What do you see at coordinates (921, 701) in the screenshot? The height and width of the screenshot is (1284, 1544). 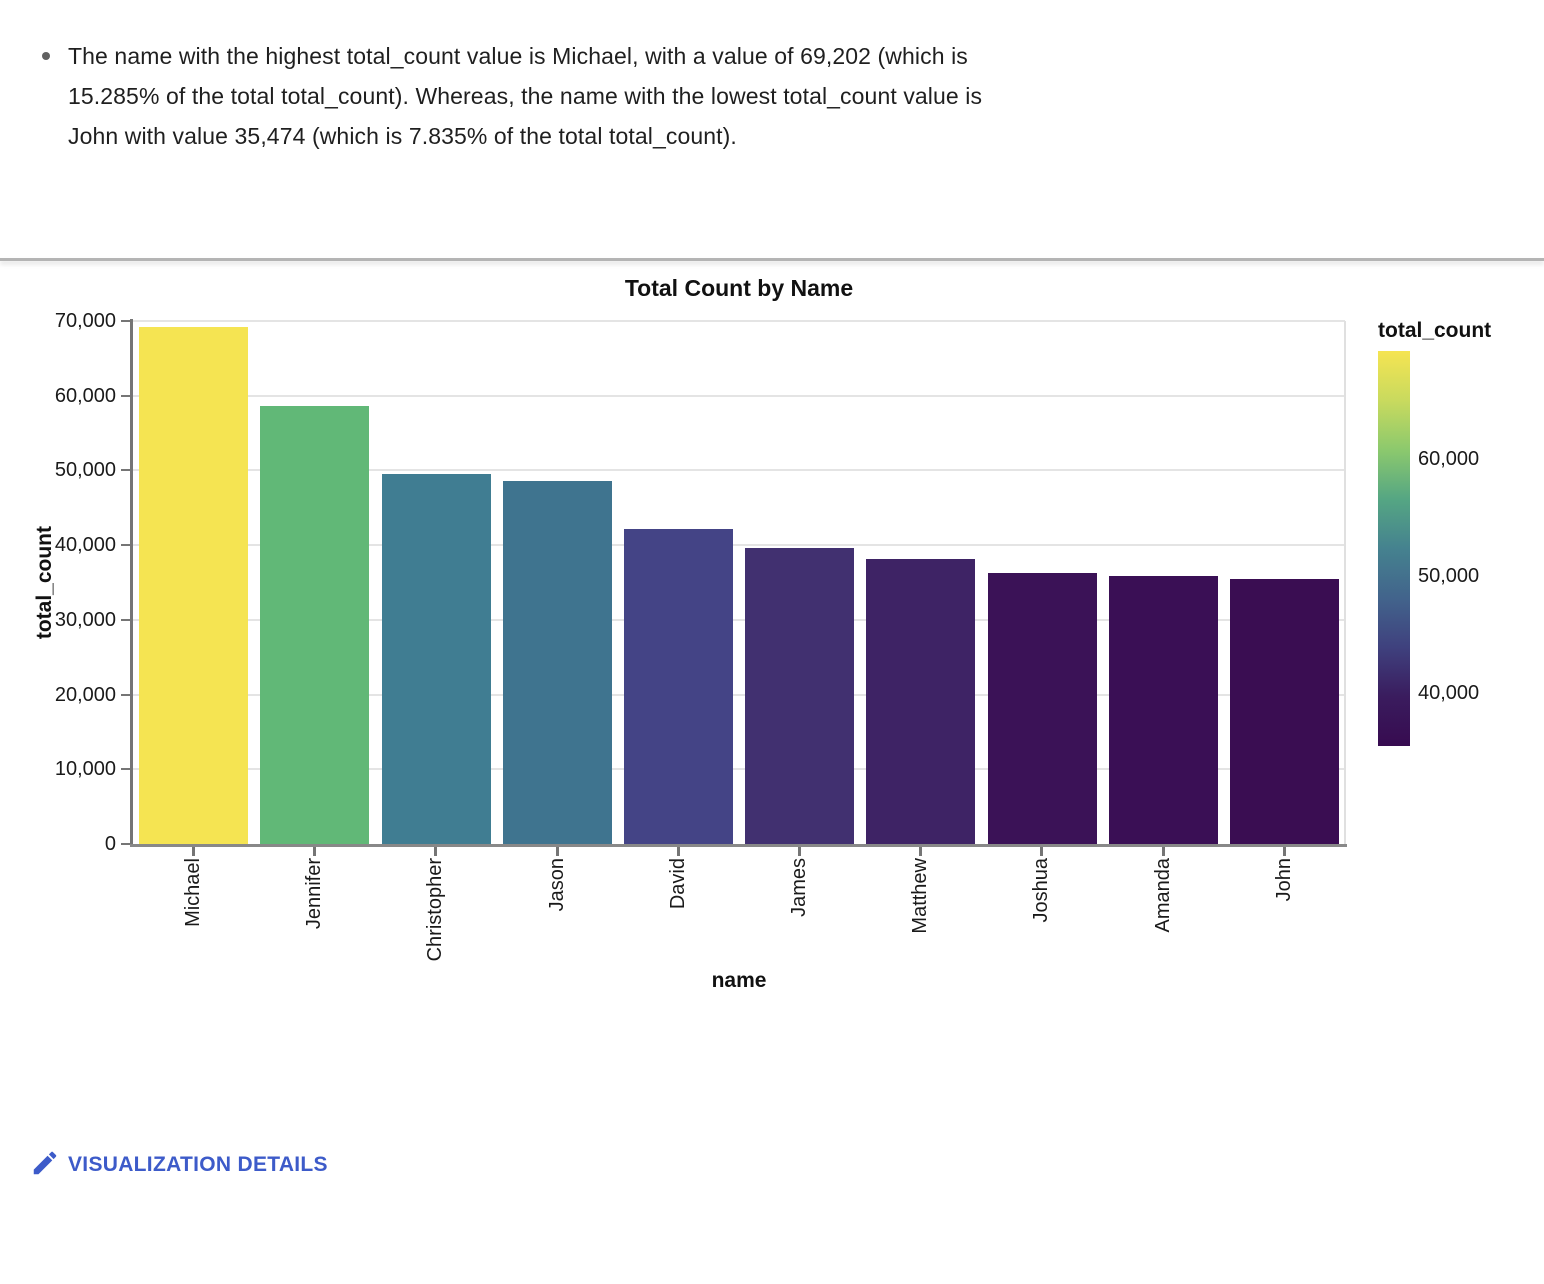 I see `bar-matthew` at bounding box center [921, 701].